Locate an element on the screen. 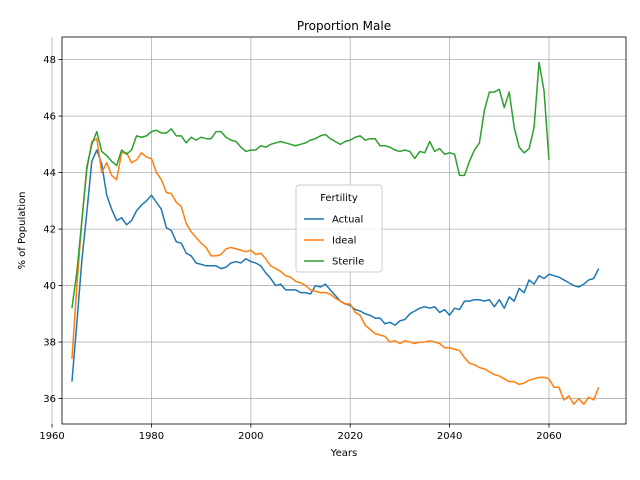  x-tick-label: 1960 is located at coordinates (51, 436).